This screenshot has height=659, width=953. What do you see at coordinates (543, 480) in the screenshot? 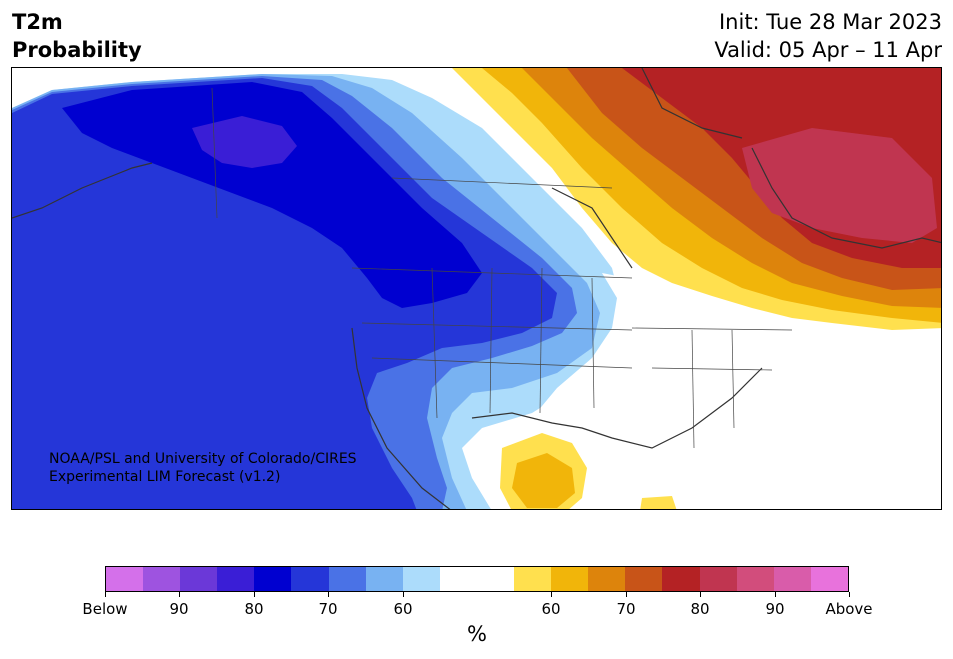
I see `region-texas-warm-inner` at bounding box center [543, 480].